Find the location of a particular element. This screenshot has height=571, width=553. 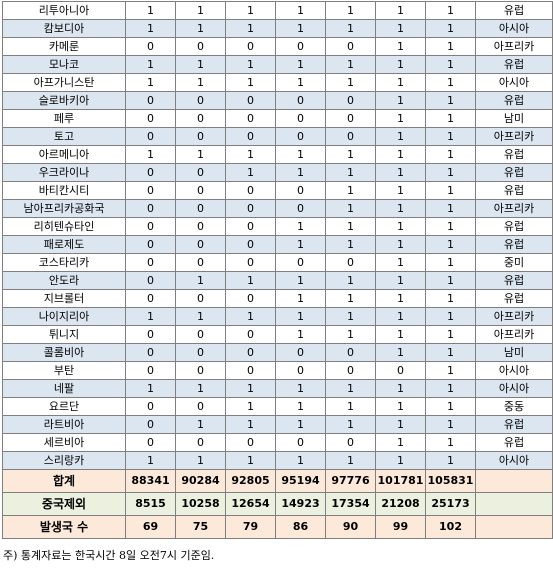

summary-value: 12654 is located at coordinates (250, 504).